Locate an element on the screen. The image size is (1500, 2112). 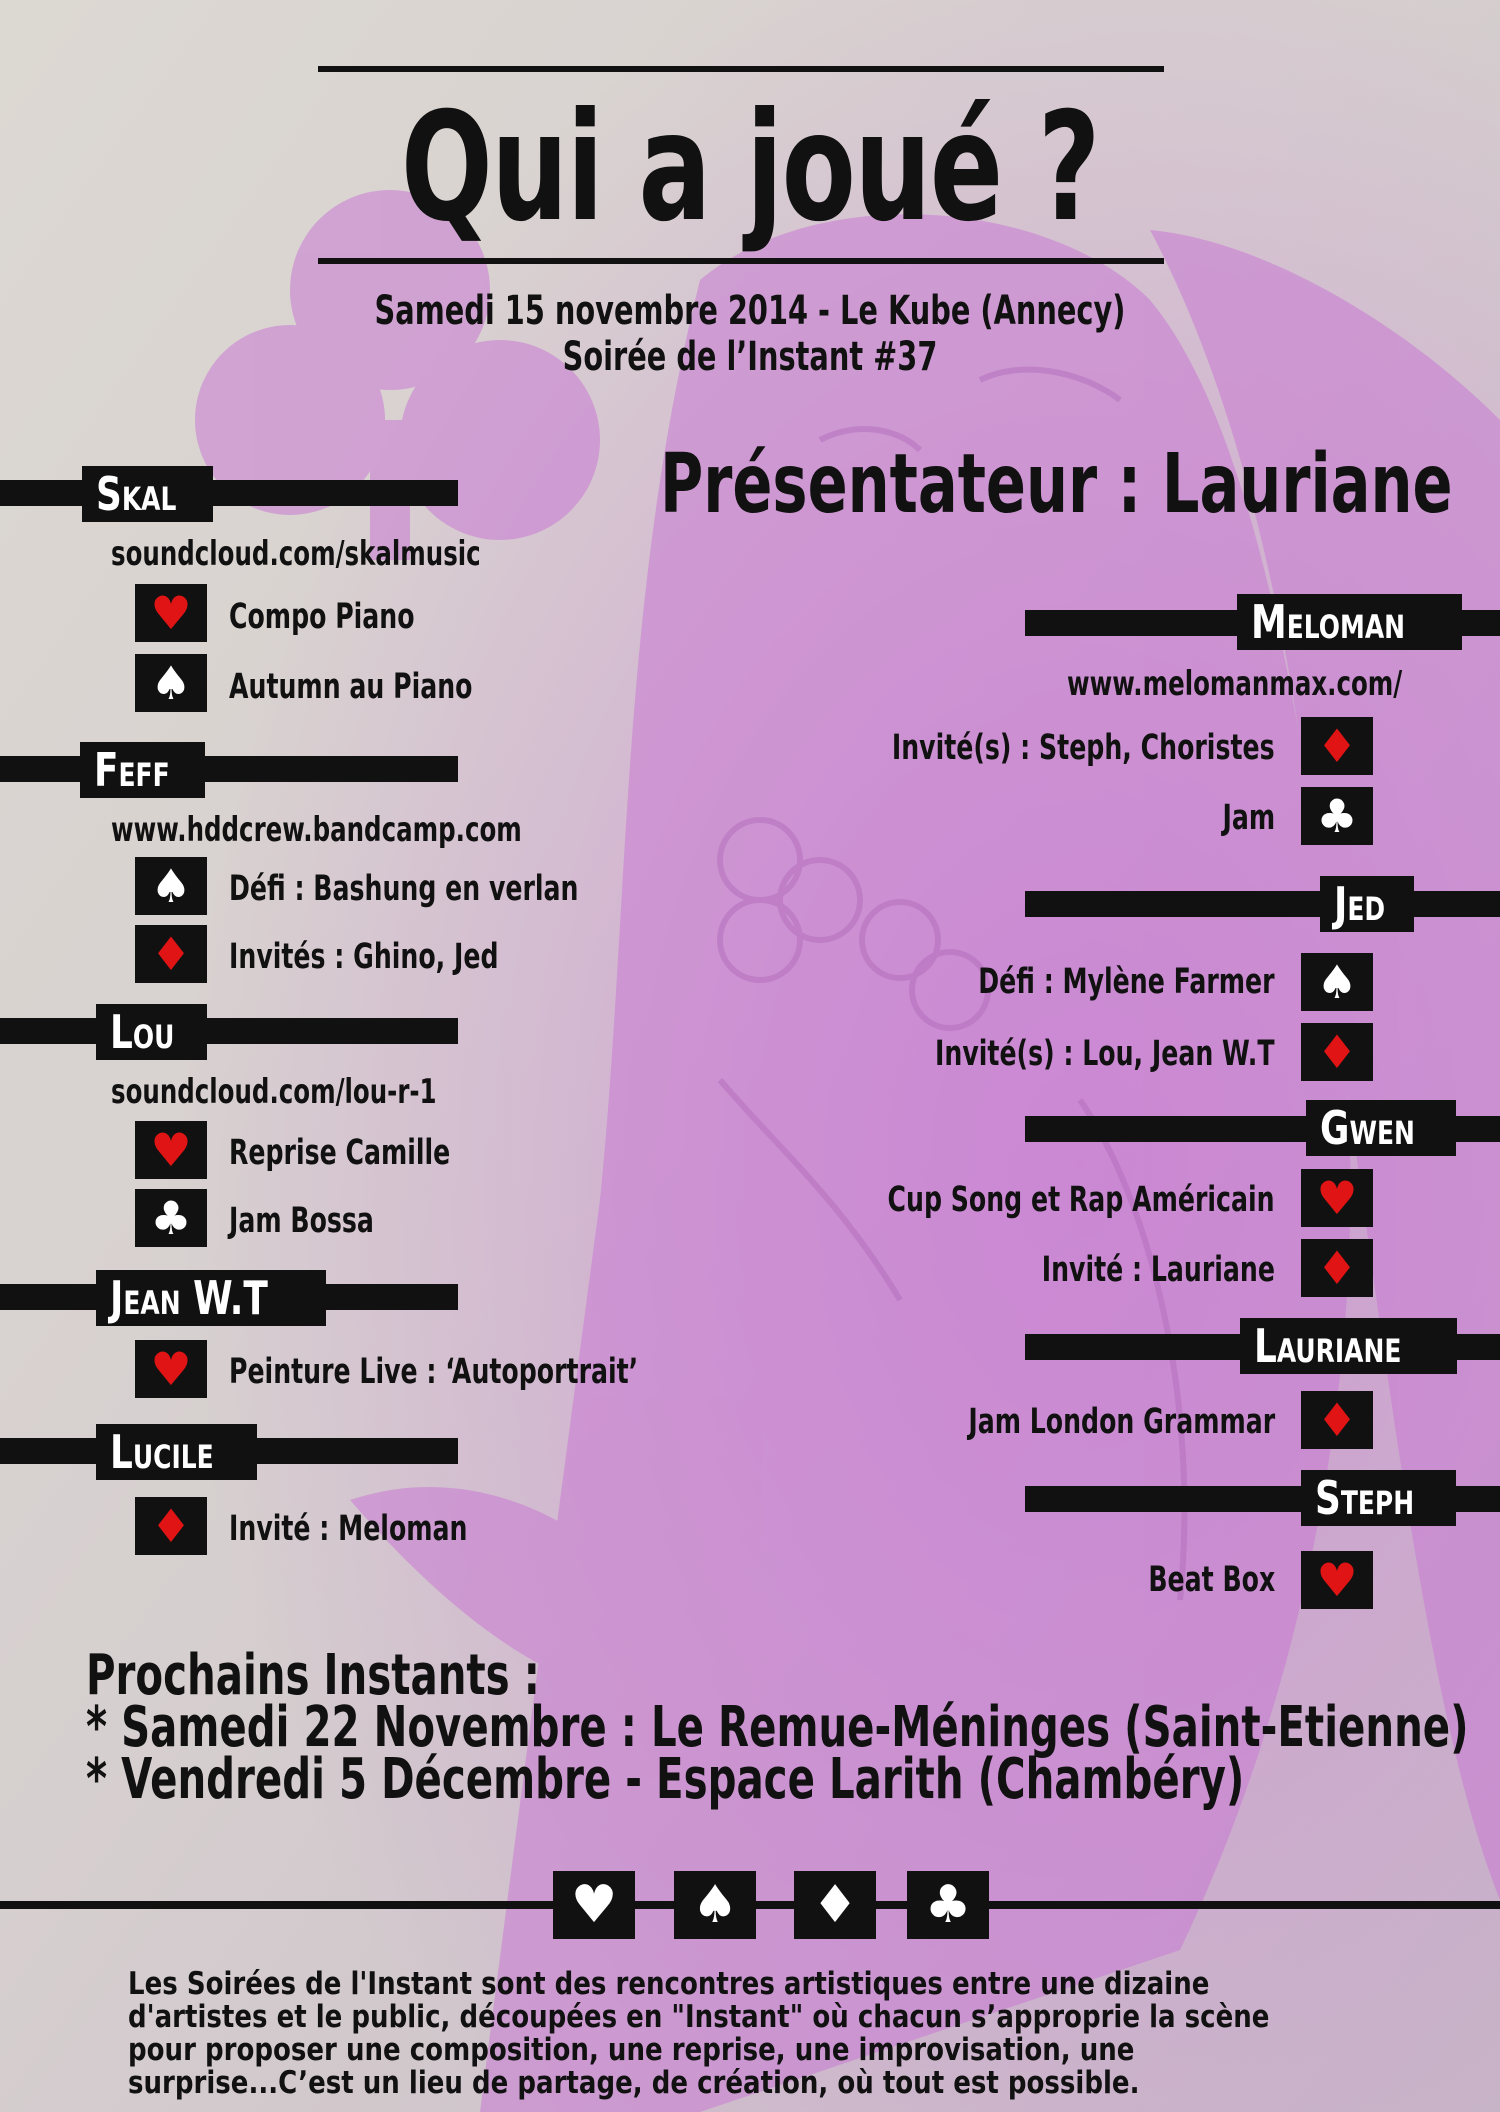
title-bottom-rule is located at coordinates (741, 261).